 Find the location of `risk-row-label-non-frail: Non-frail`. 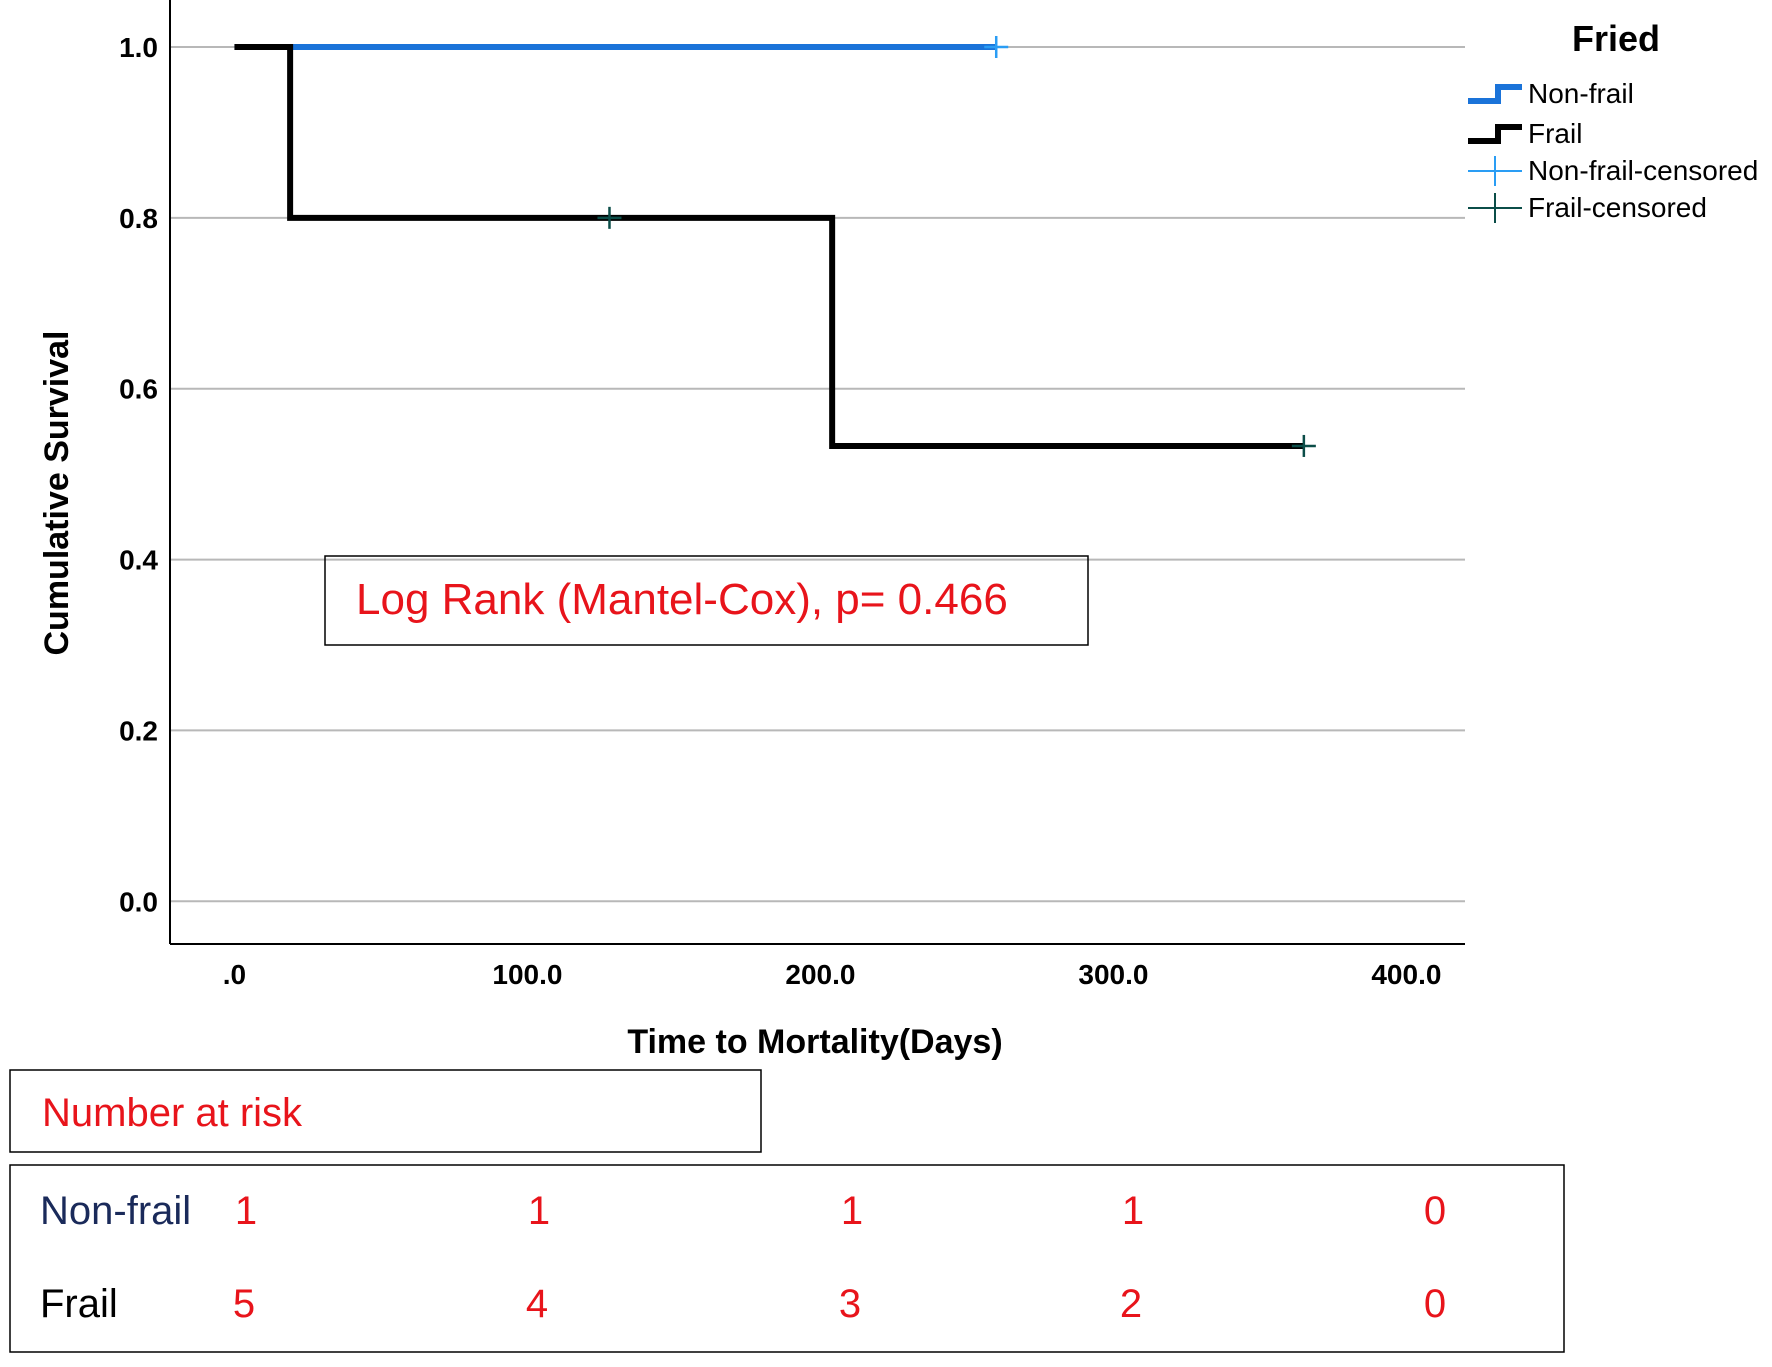

risk-row-label-non-frail: Non-frail is located at coordinates (115, 1211).